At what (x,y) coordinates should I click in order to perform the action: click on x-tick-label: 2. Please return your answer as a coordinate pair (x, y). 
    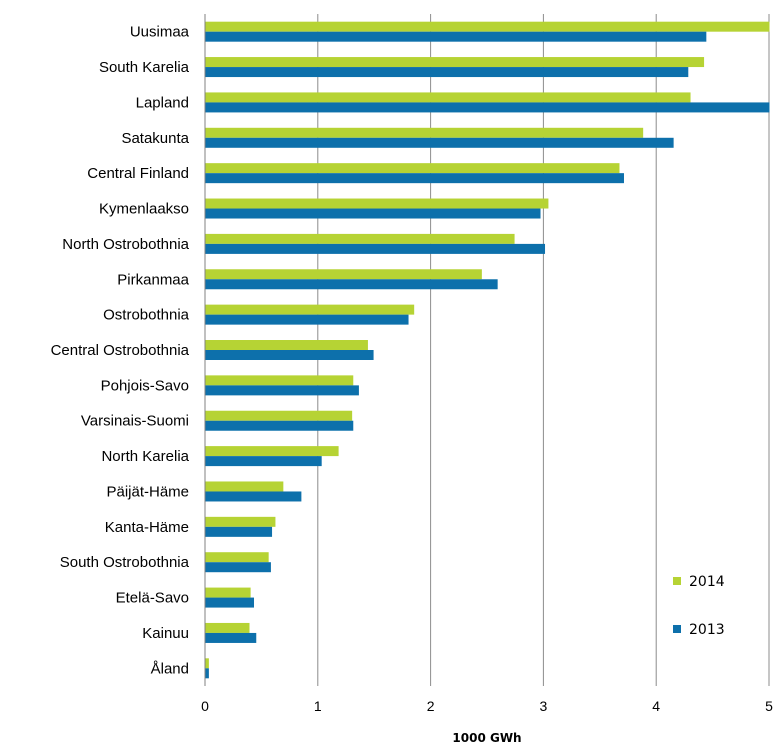
    Looking at the image, I should click on (431, 706).